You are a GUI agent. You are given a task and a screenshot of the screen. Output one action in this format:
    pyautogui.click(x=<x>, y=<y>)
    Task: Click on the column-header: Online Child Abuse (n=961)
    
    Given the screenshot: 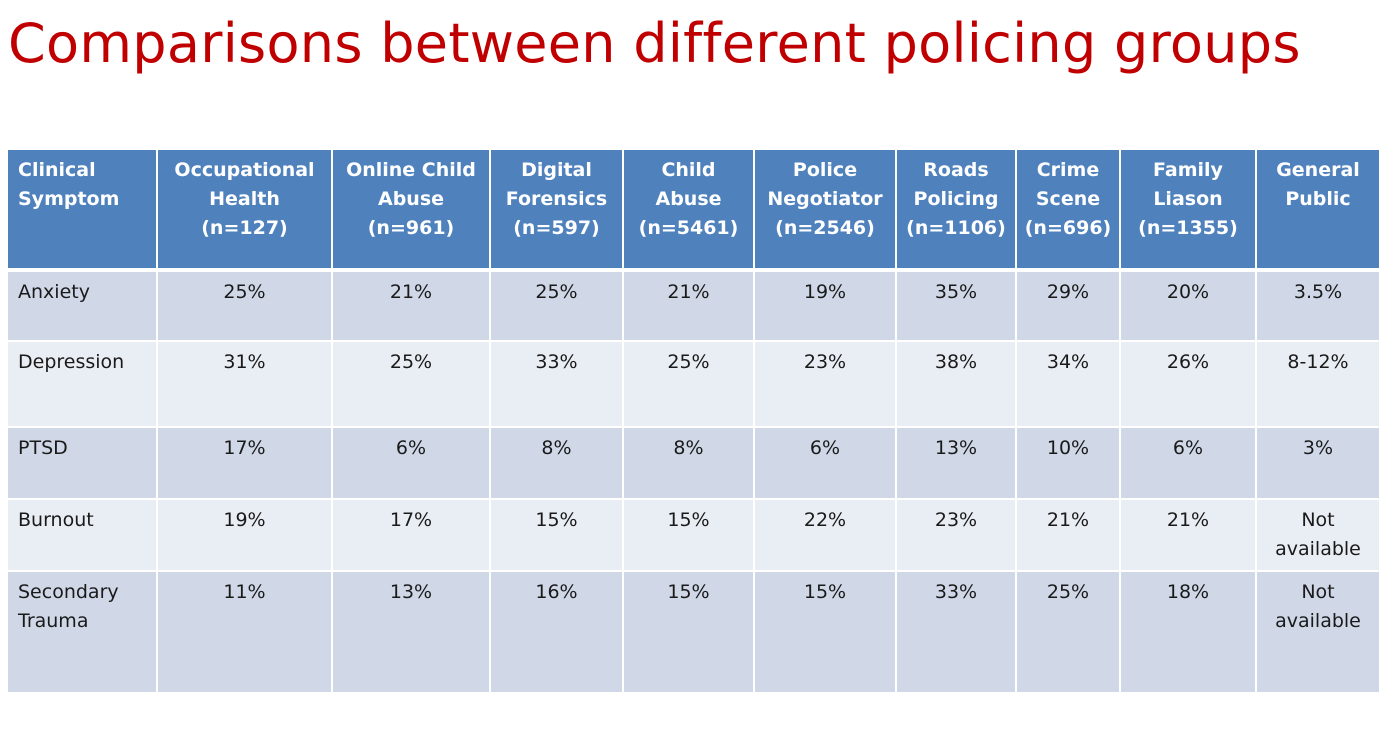 What is the action you would take?
    pyautogui.click(x=411, y=210)
    